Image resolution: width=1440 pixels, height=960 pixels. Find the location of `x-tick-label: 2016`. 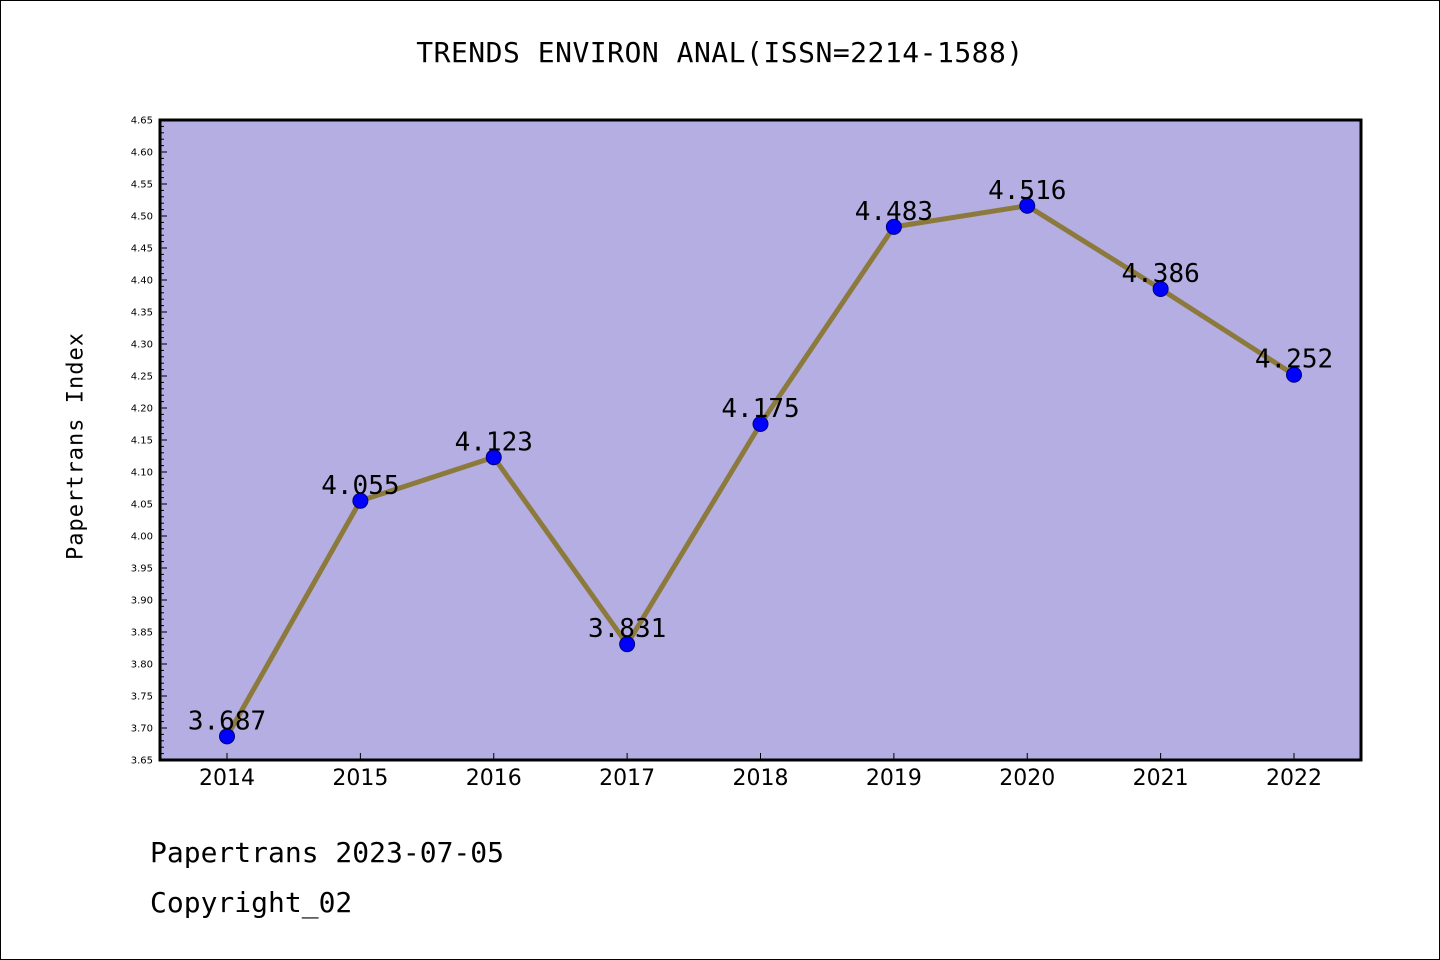

x-tick-label: 2016 is located at coordinates (494, 778).